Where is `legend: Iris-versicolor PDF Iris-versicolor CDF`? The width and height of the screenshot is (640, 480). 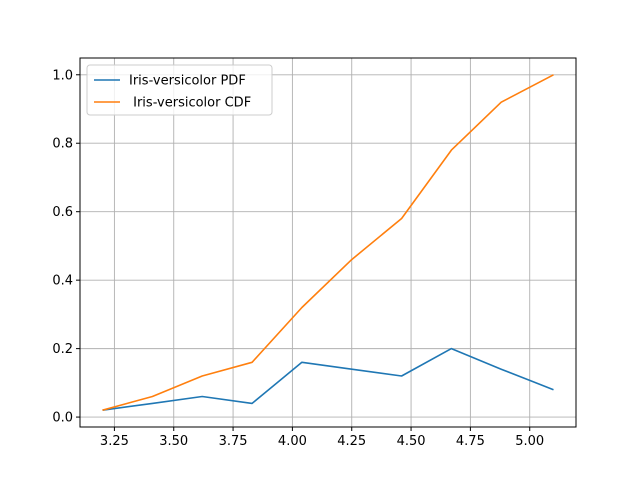
legend: Iris-versicolor PDF Iris-versicolor CDF is located at coordinates (179, 90).